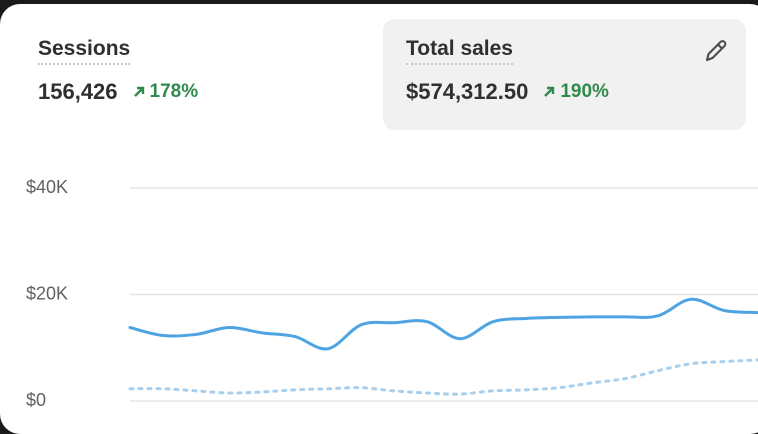 The width and height of the screenshot is (758, 434). I want to click on series-line, so click(443, 324).